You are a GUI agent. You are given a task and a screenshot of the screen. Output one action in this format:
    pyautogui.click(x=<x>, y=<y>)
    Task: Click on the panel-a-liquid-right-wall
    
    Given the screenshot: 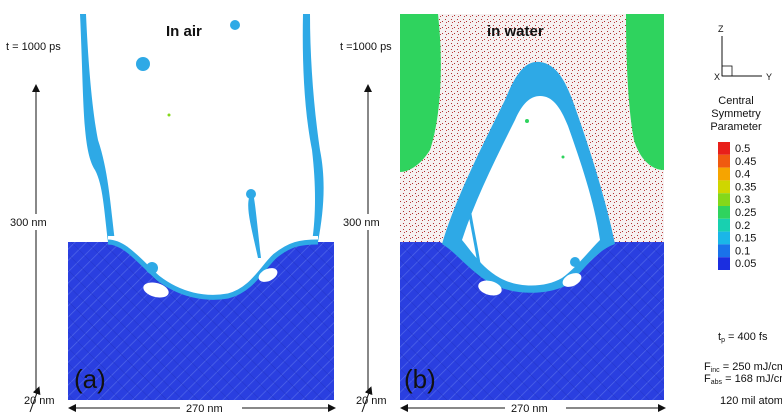 What is the action you would take?
    pyautogui.click(x=313, y=128)
    